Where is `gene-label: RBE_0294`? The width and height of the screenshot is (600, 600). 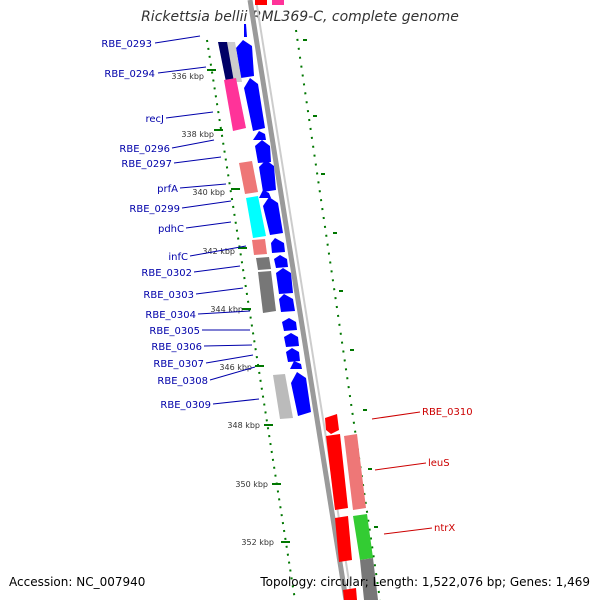
gene-label: RBE_0294 is located at coordinates (129, 74).